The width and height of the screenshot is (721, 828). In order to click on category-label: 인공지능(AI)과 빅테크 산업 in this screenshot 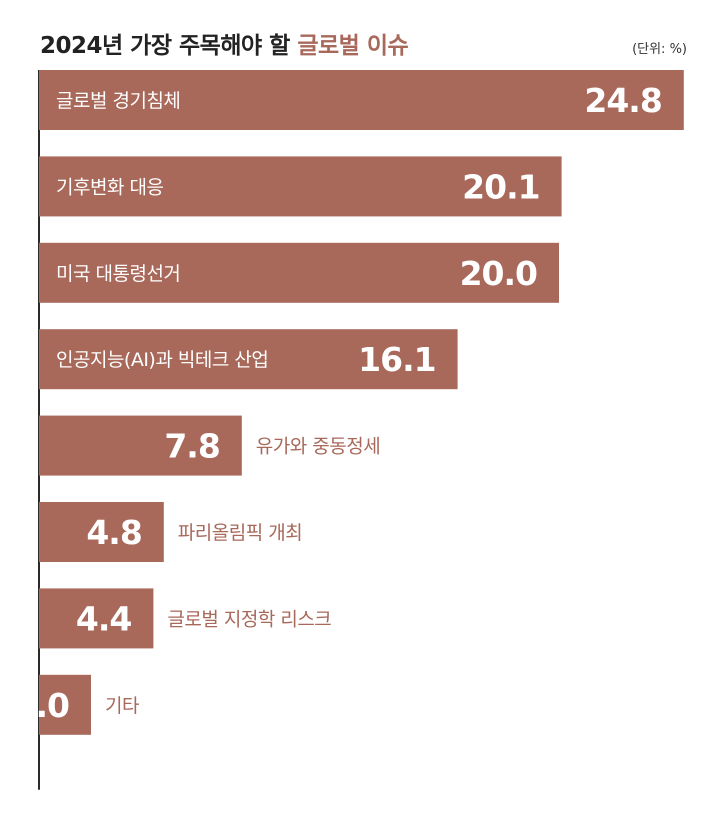, I will do `click(162, 360)`.